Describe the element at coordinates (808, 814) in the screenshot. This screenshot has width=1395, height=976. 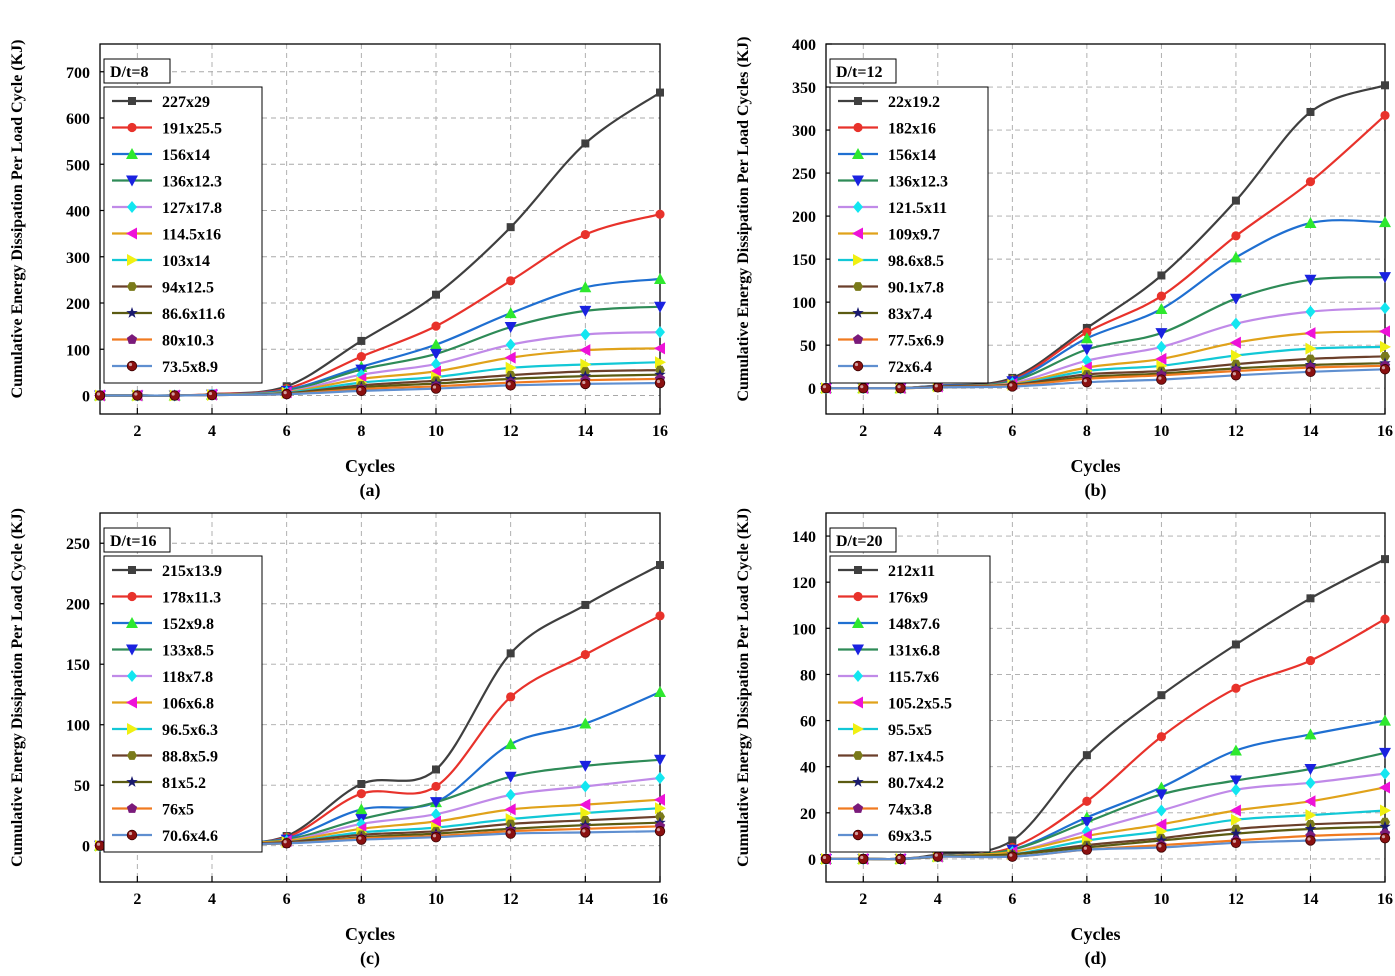
I see `y-tick-label: 20` at that location.